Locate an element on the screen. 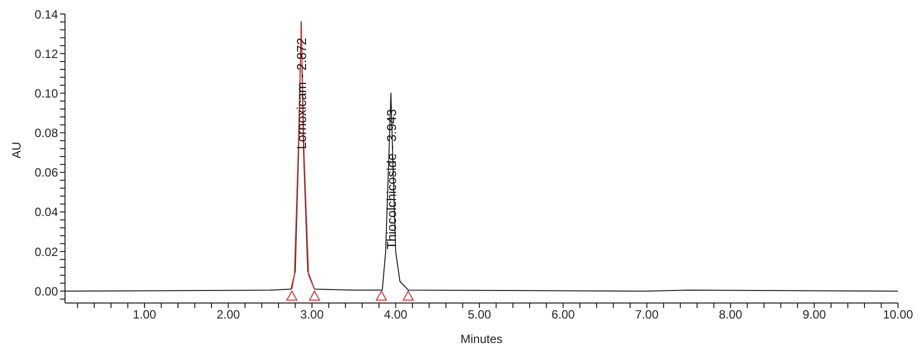 This screenshot has height=354, width=919. x-axis-title: Minutes is located at coordinates (481, 339).